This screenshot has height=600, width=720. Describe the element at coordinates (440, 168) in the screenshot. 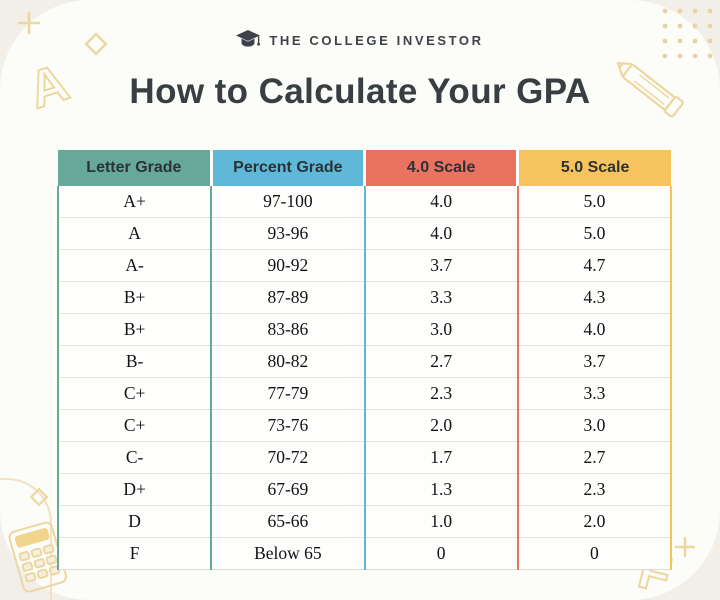

I see `column-header: 4.0 Scale` at that location.